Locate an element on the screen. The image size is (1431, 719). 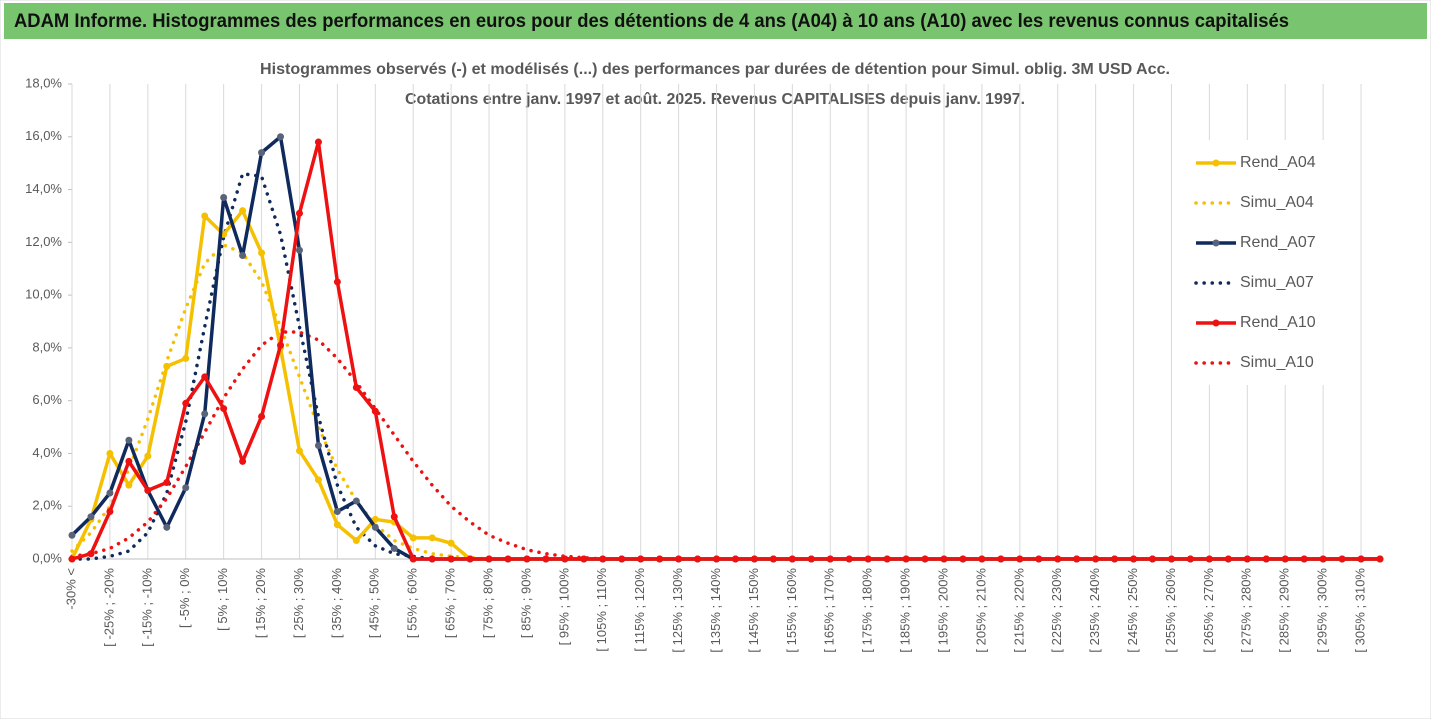
legend-marker is located at coordinates (1216, 323).